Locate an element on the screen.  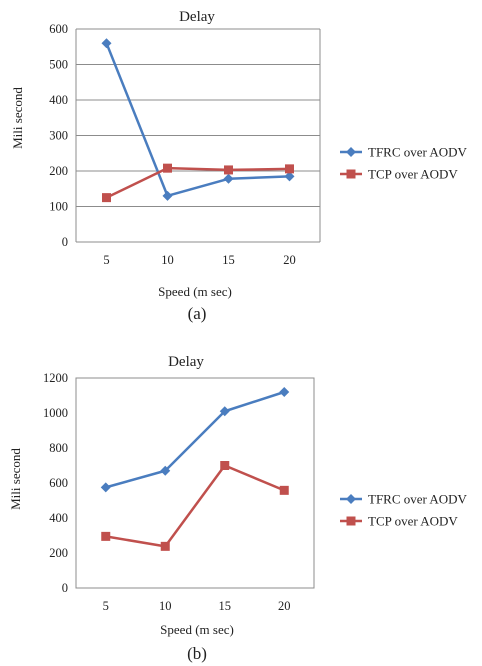
figure-caption: (b) is located at coordinates (197, 653).